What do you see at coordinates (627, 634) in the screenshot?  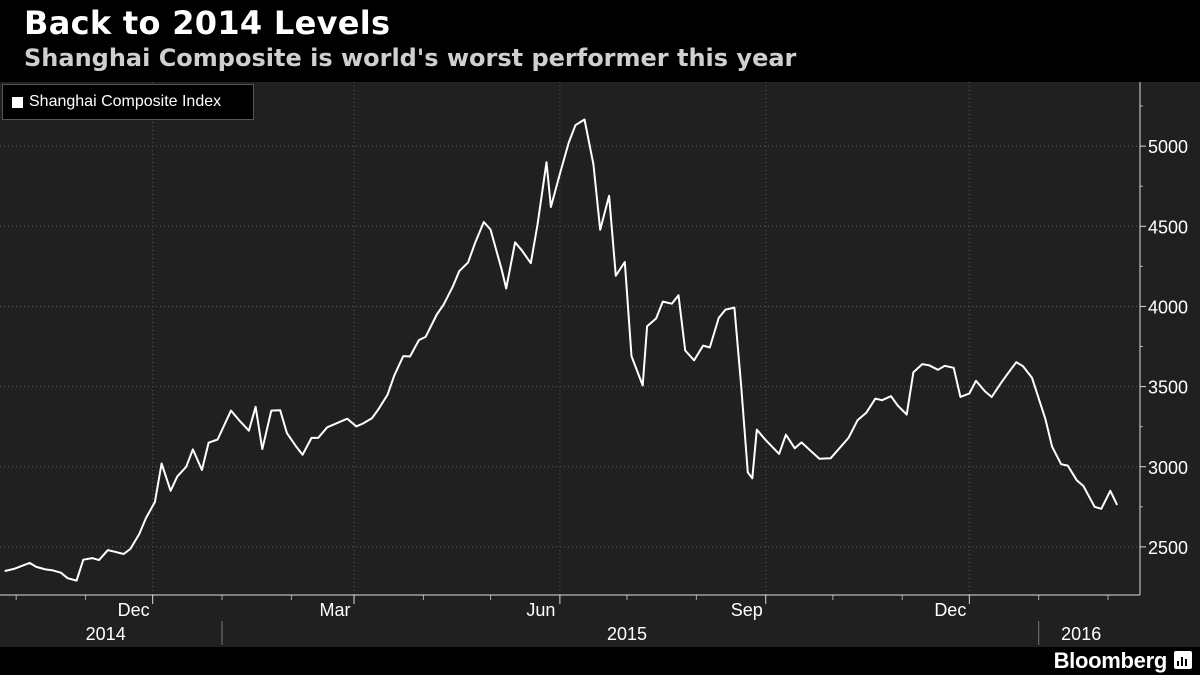 I see `year-label: 2015` at bounding box center [627, 634].